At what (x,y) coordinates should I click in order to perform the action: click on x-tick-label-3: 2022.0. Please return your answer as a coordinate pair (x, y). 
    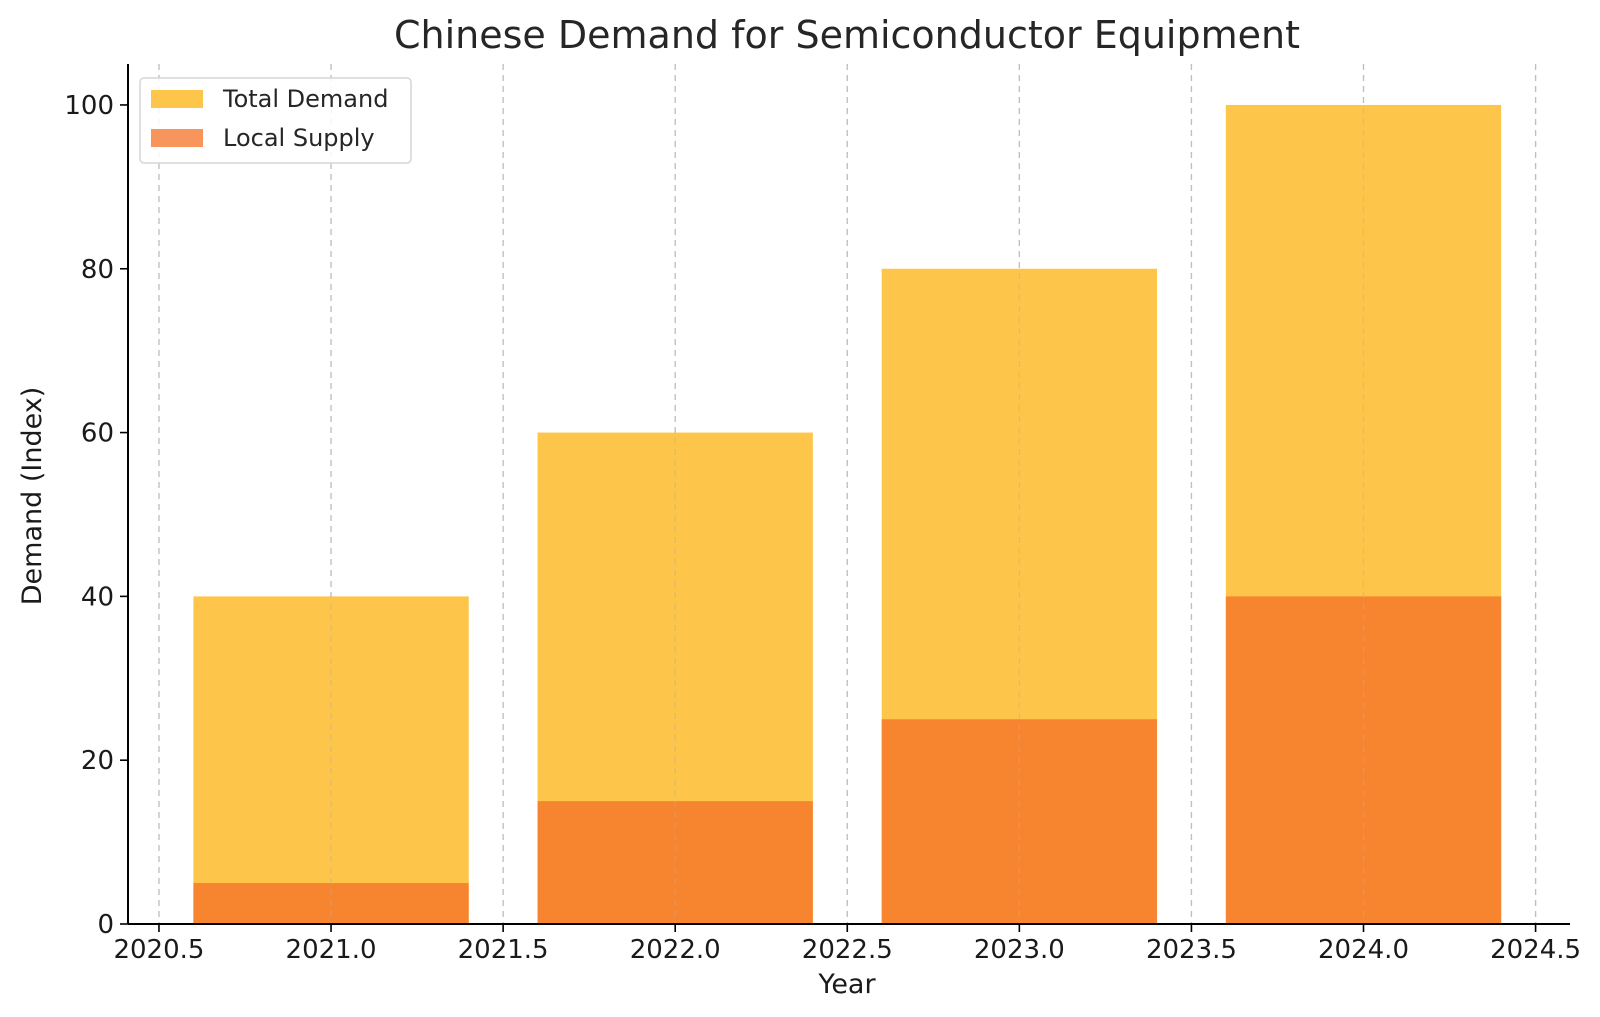
    Looking at the image, I should click on (675, 950).